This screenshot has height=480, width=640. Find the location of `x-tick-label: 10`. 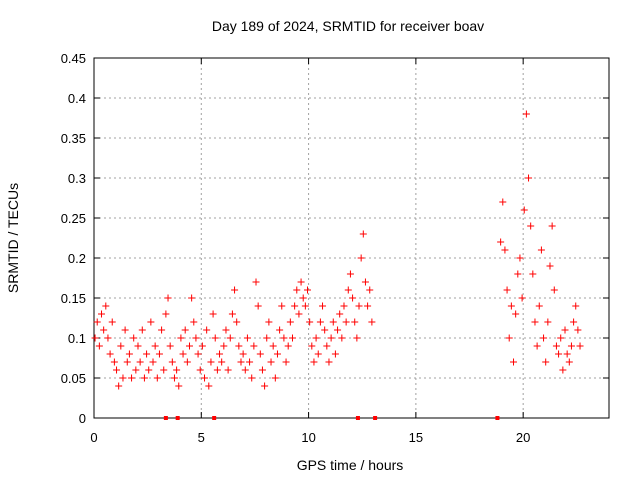

x-tick-label: 10 is located at coordinates (308, 437).